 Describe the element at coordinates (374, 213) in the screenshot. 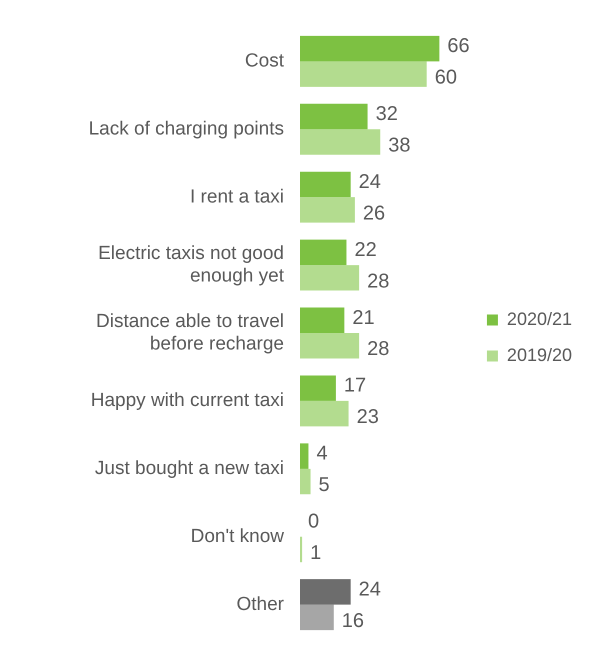

I see `data-label: 26` at that location.